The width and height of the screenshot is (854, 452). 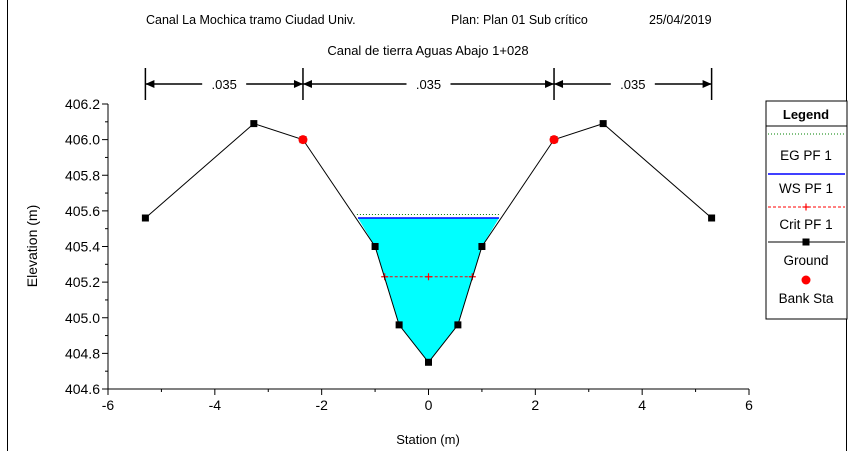 What do you see at coordinates (749, 405) in the screenshot?
I see `x-tick-label: 6` at bounding box center [749, 405].